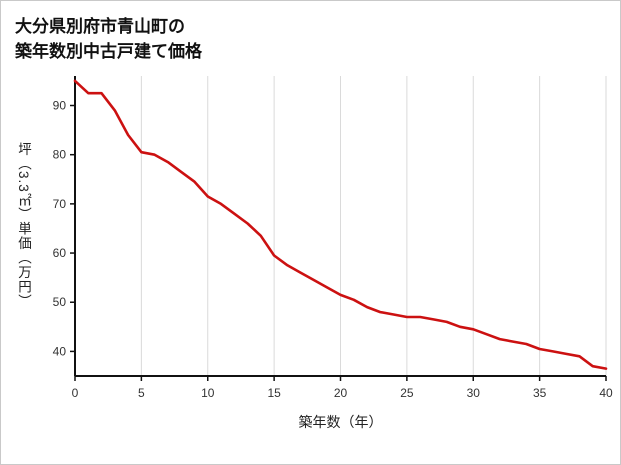 This screenshot has width=621, height=465. What do you see at coordinates (100, 26) in the screenshot?
I see `chart-title-line1: 大分県別府市青山町の` at bounding box center [100, 26].